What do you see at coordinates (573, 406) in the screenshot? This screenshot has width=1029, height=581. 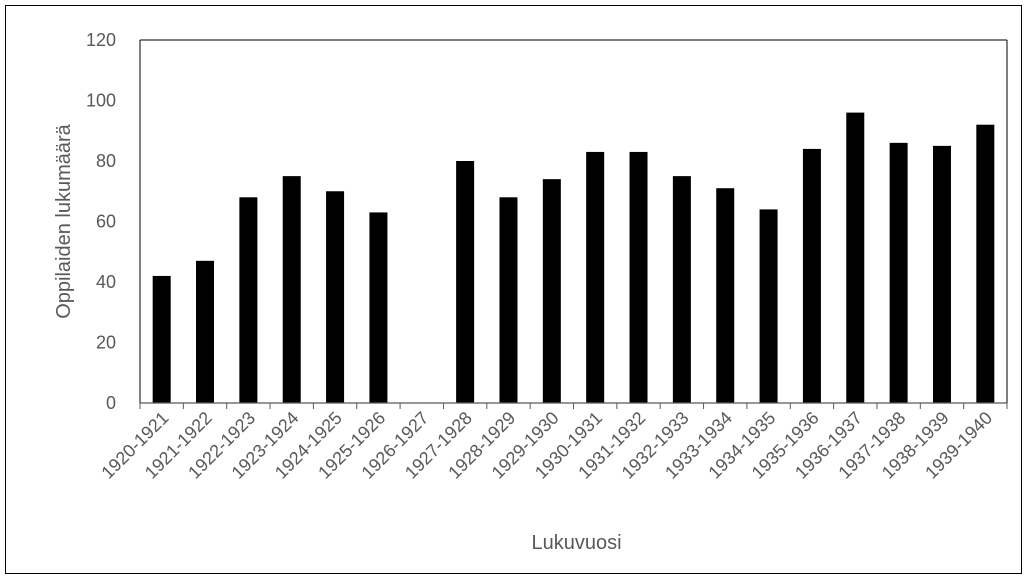 I see `x-axis-ticks` at bounding box center [573, 406].